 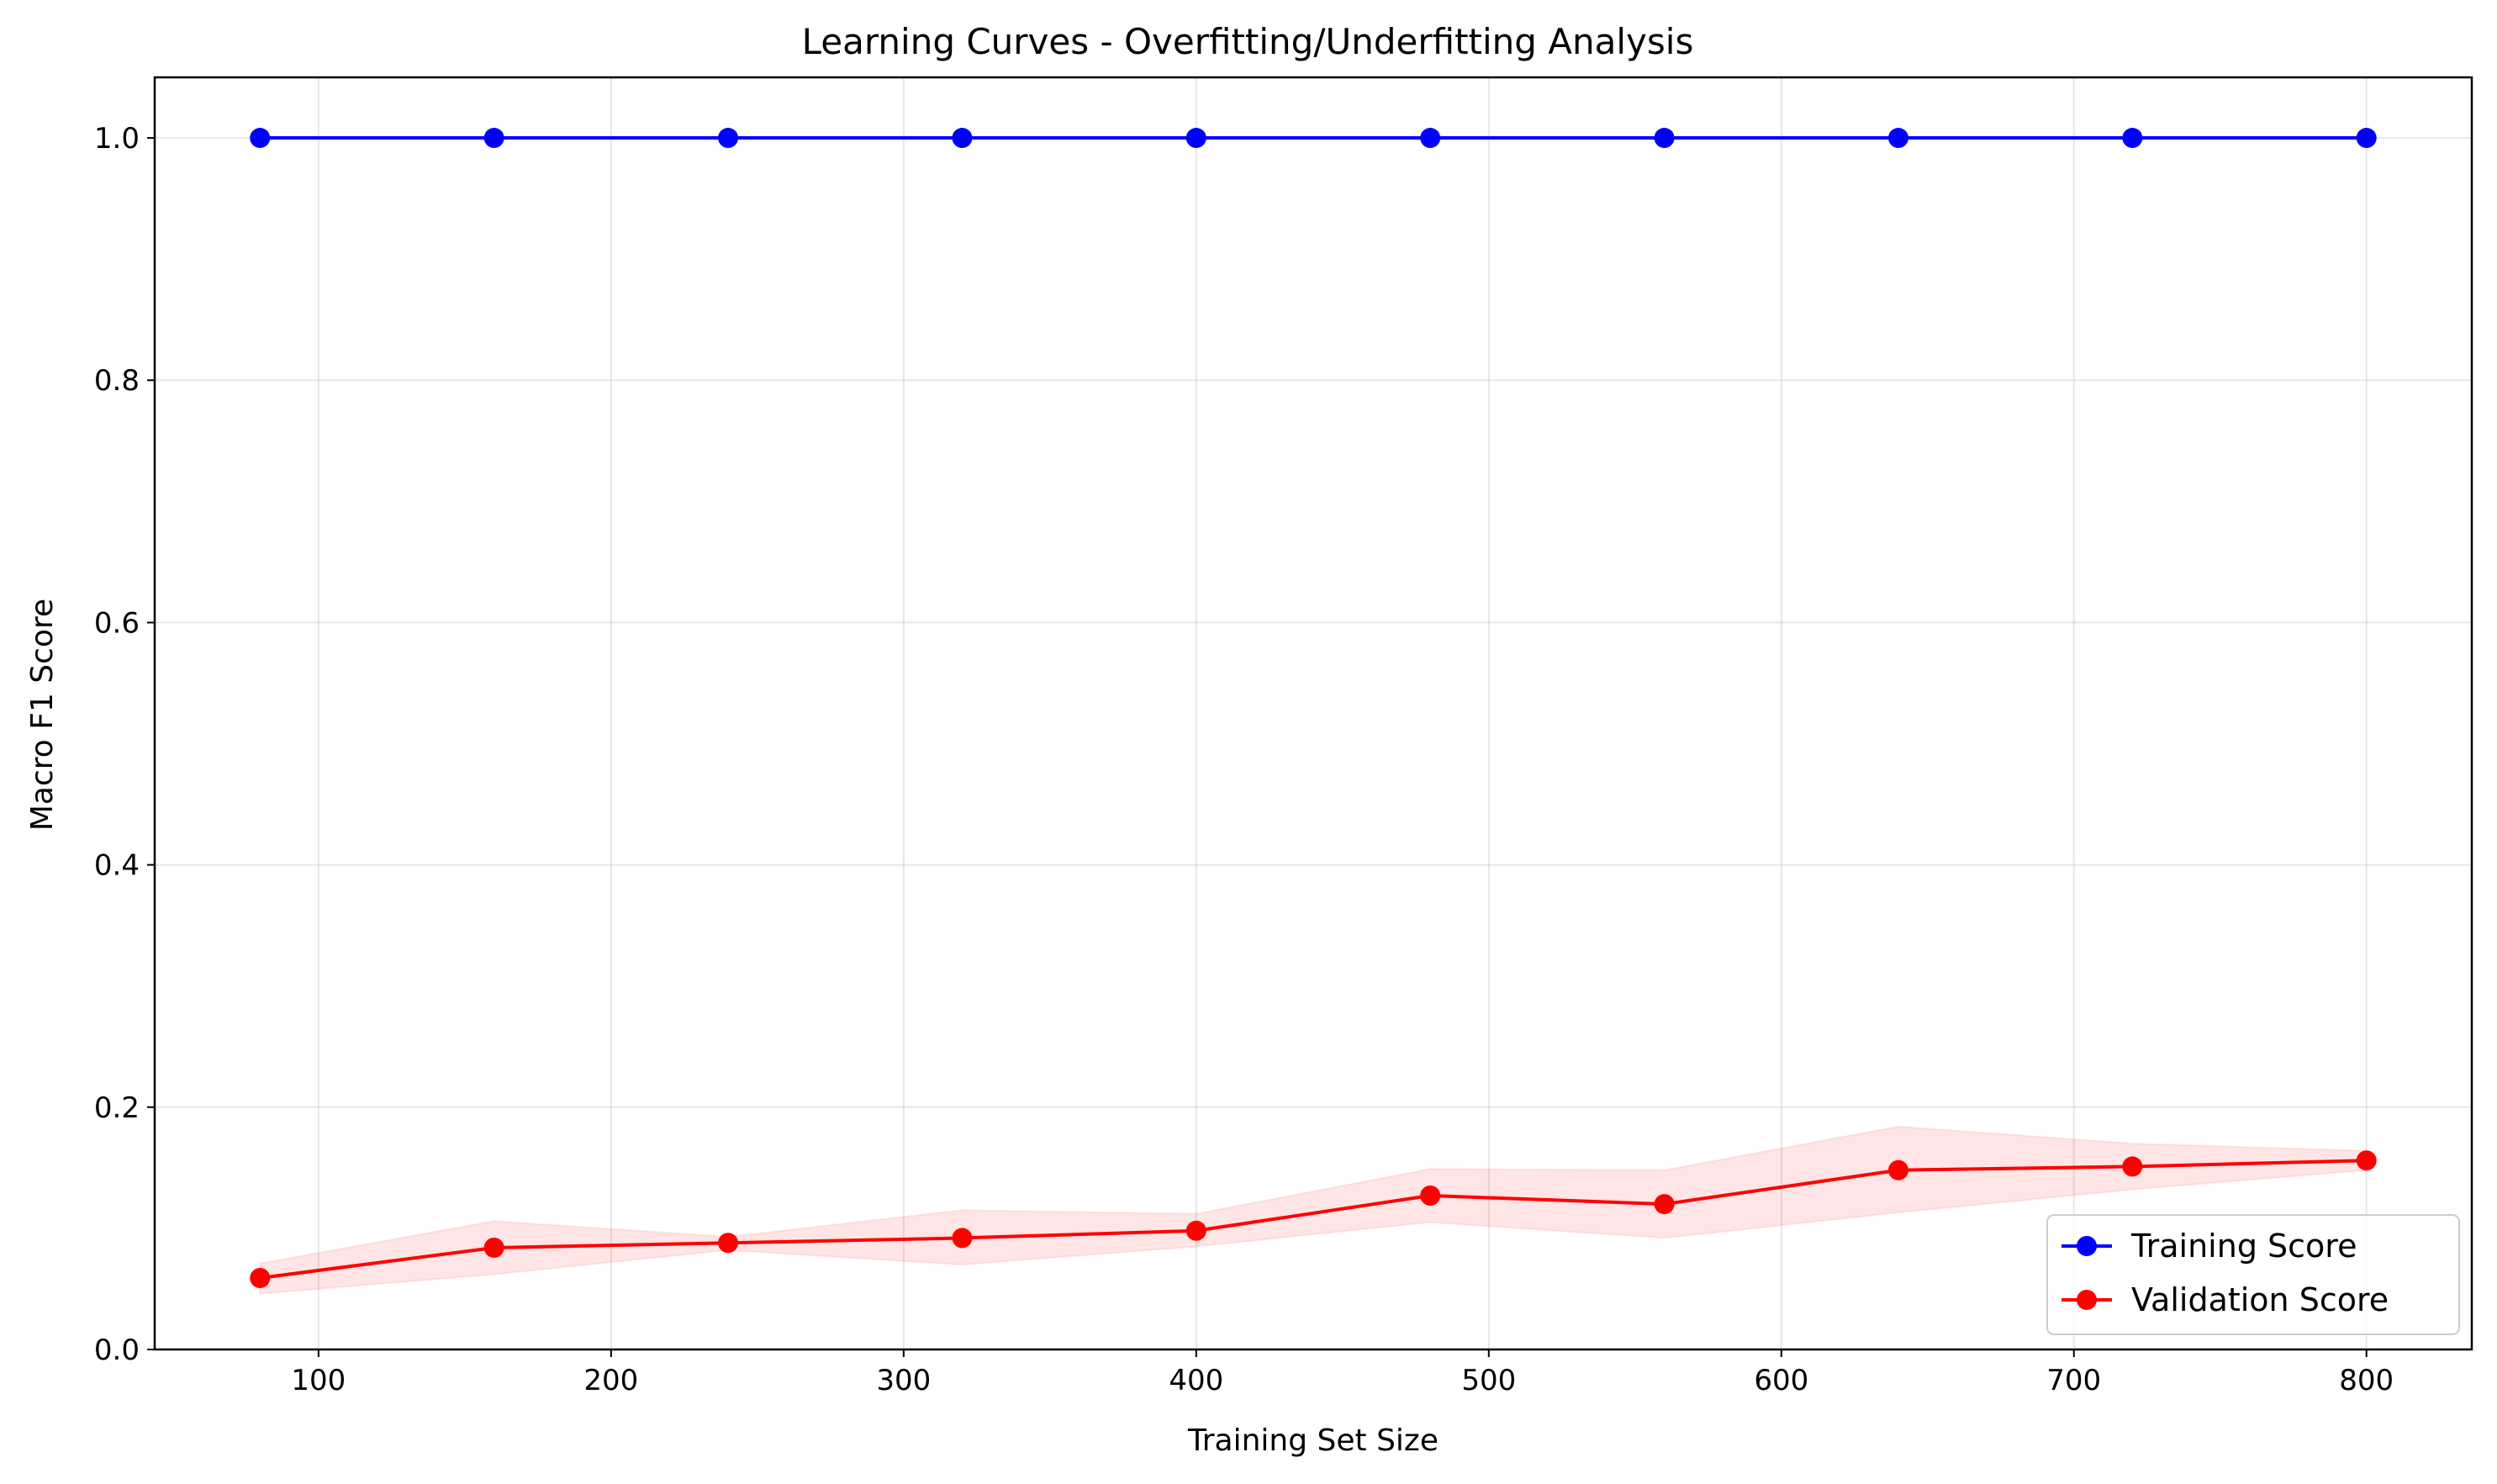 I want to click on y-tick-label: 0.2, so click(x=117, y=1108).